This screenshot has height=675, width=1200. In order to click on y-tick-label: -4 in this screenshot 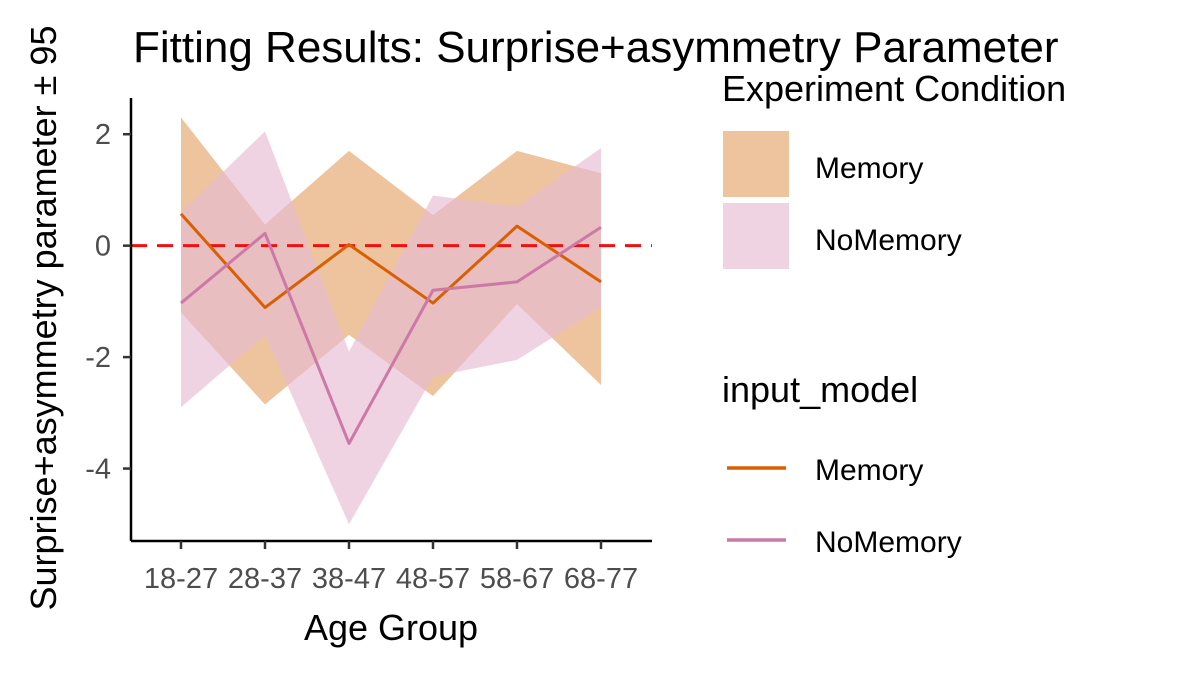, I will do `click(98, 470)`.